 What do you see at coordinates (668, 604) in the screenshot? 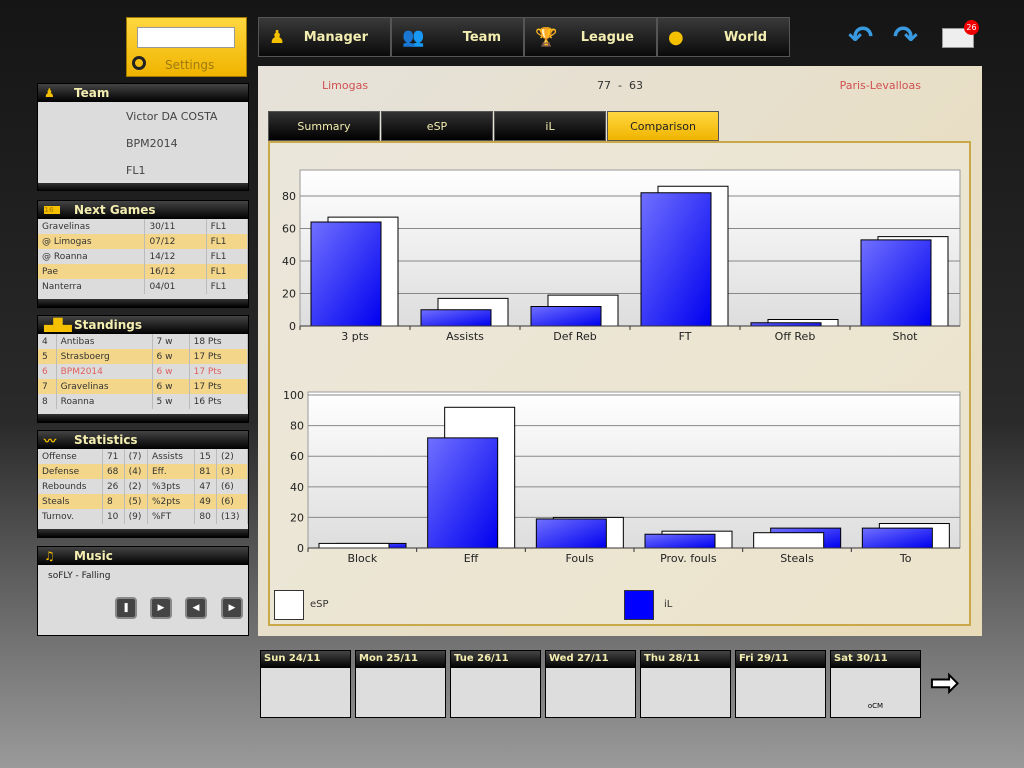
I see `legend-label-il: iL` at bounding box center [668, 604].